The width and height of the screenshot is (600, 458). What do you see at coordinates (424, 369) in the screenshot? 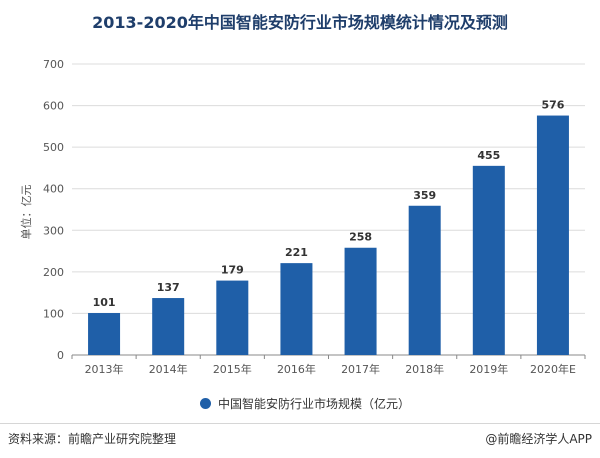
I see `x-tick-label: 2018年` at bounding box center [424, 369].